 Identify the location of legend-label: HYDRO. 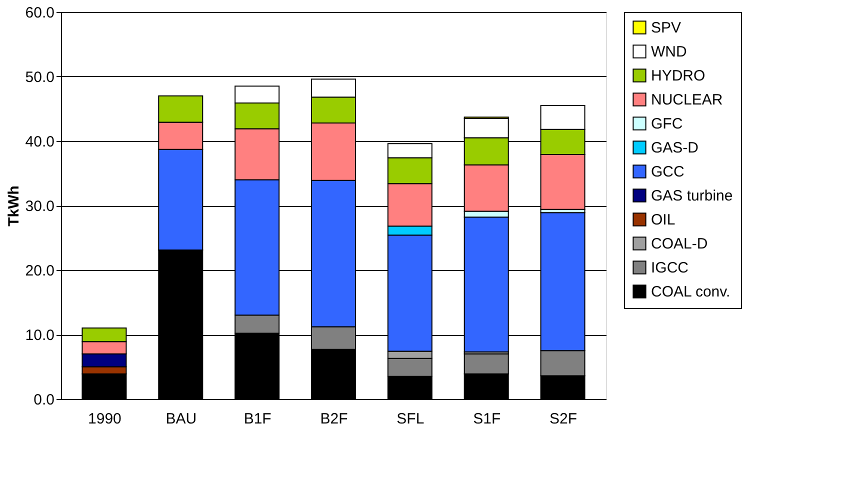
(678, 76).